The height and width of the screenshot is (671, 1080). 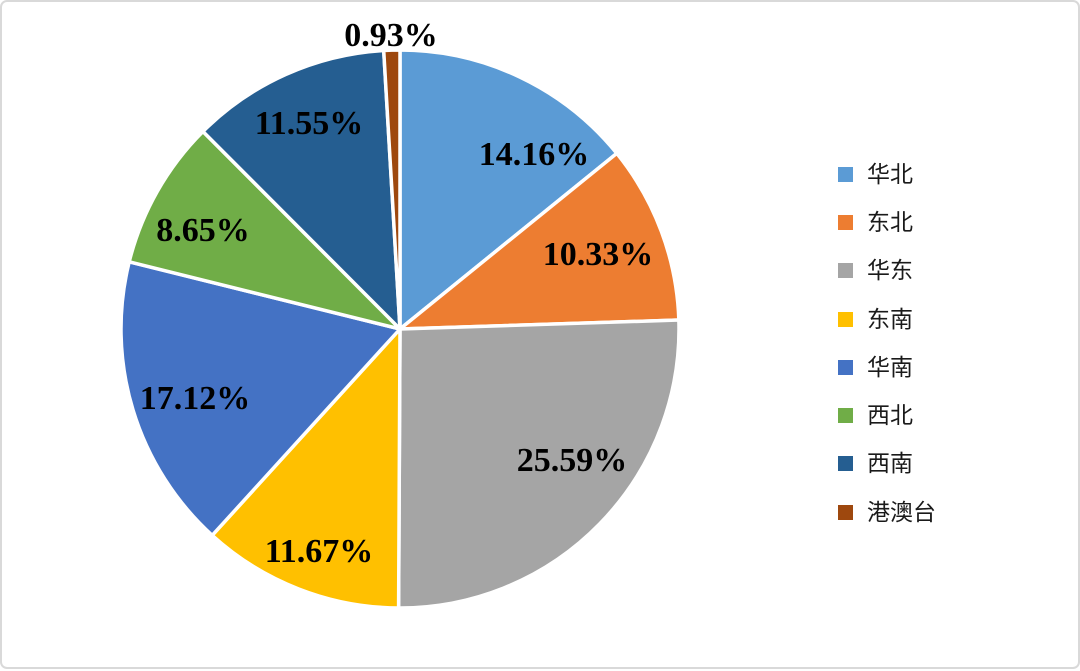 What do you see at coordinates (890, 222) in the screenshot?
I see `legend-label: 东北` at bounding box center [890, 222].